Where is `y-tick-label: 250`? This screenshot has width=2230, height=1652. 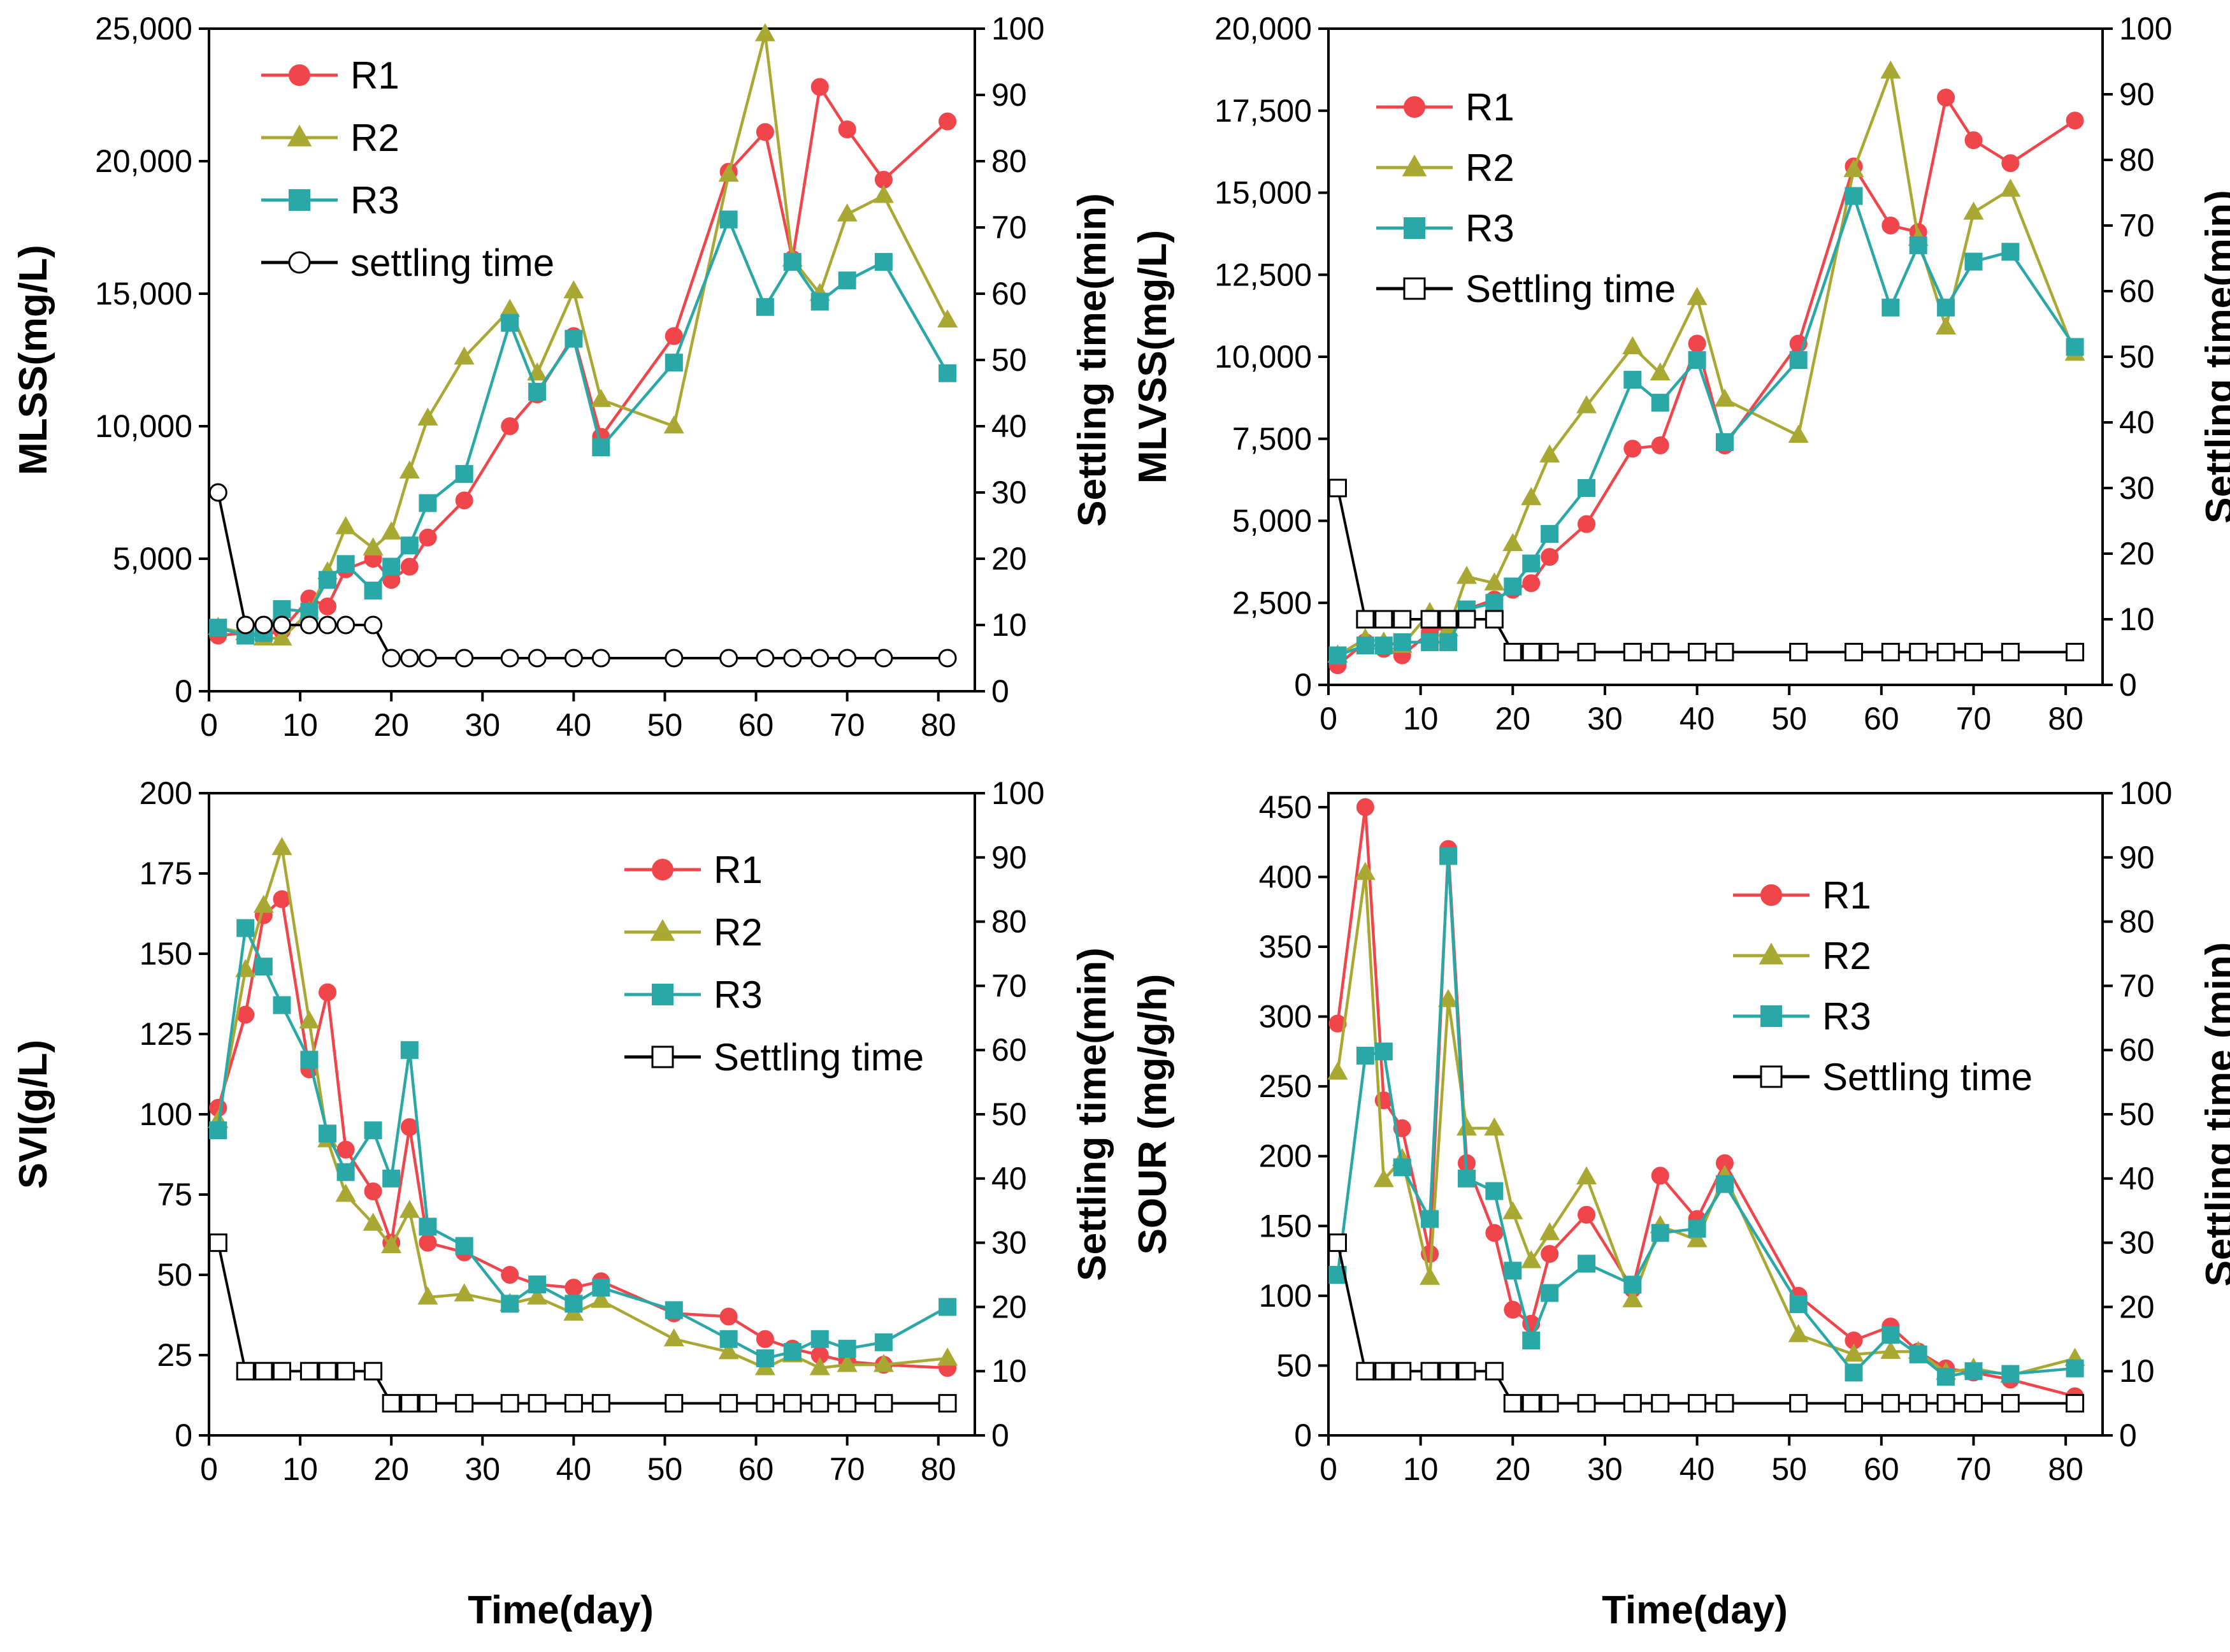 y-tick-label: 250 is located at coordinates (1285, 1086).